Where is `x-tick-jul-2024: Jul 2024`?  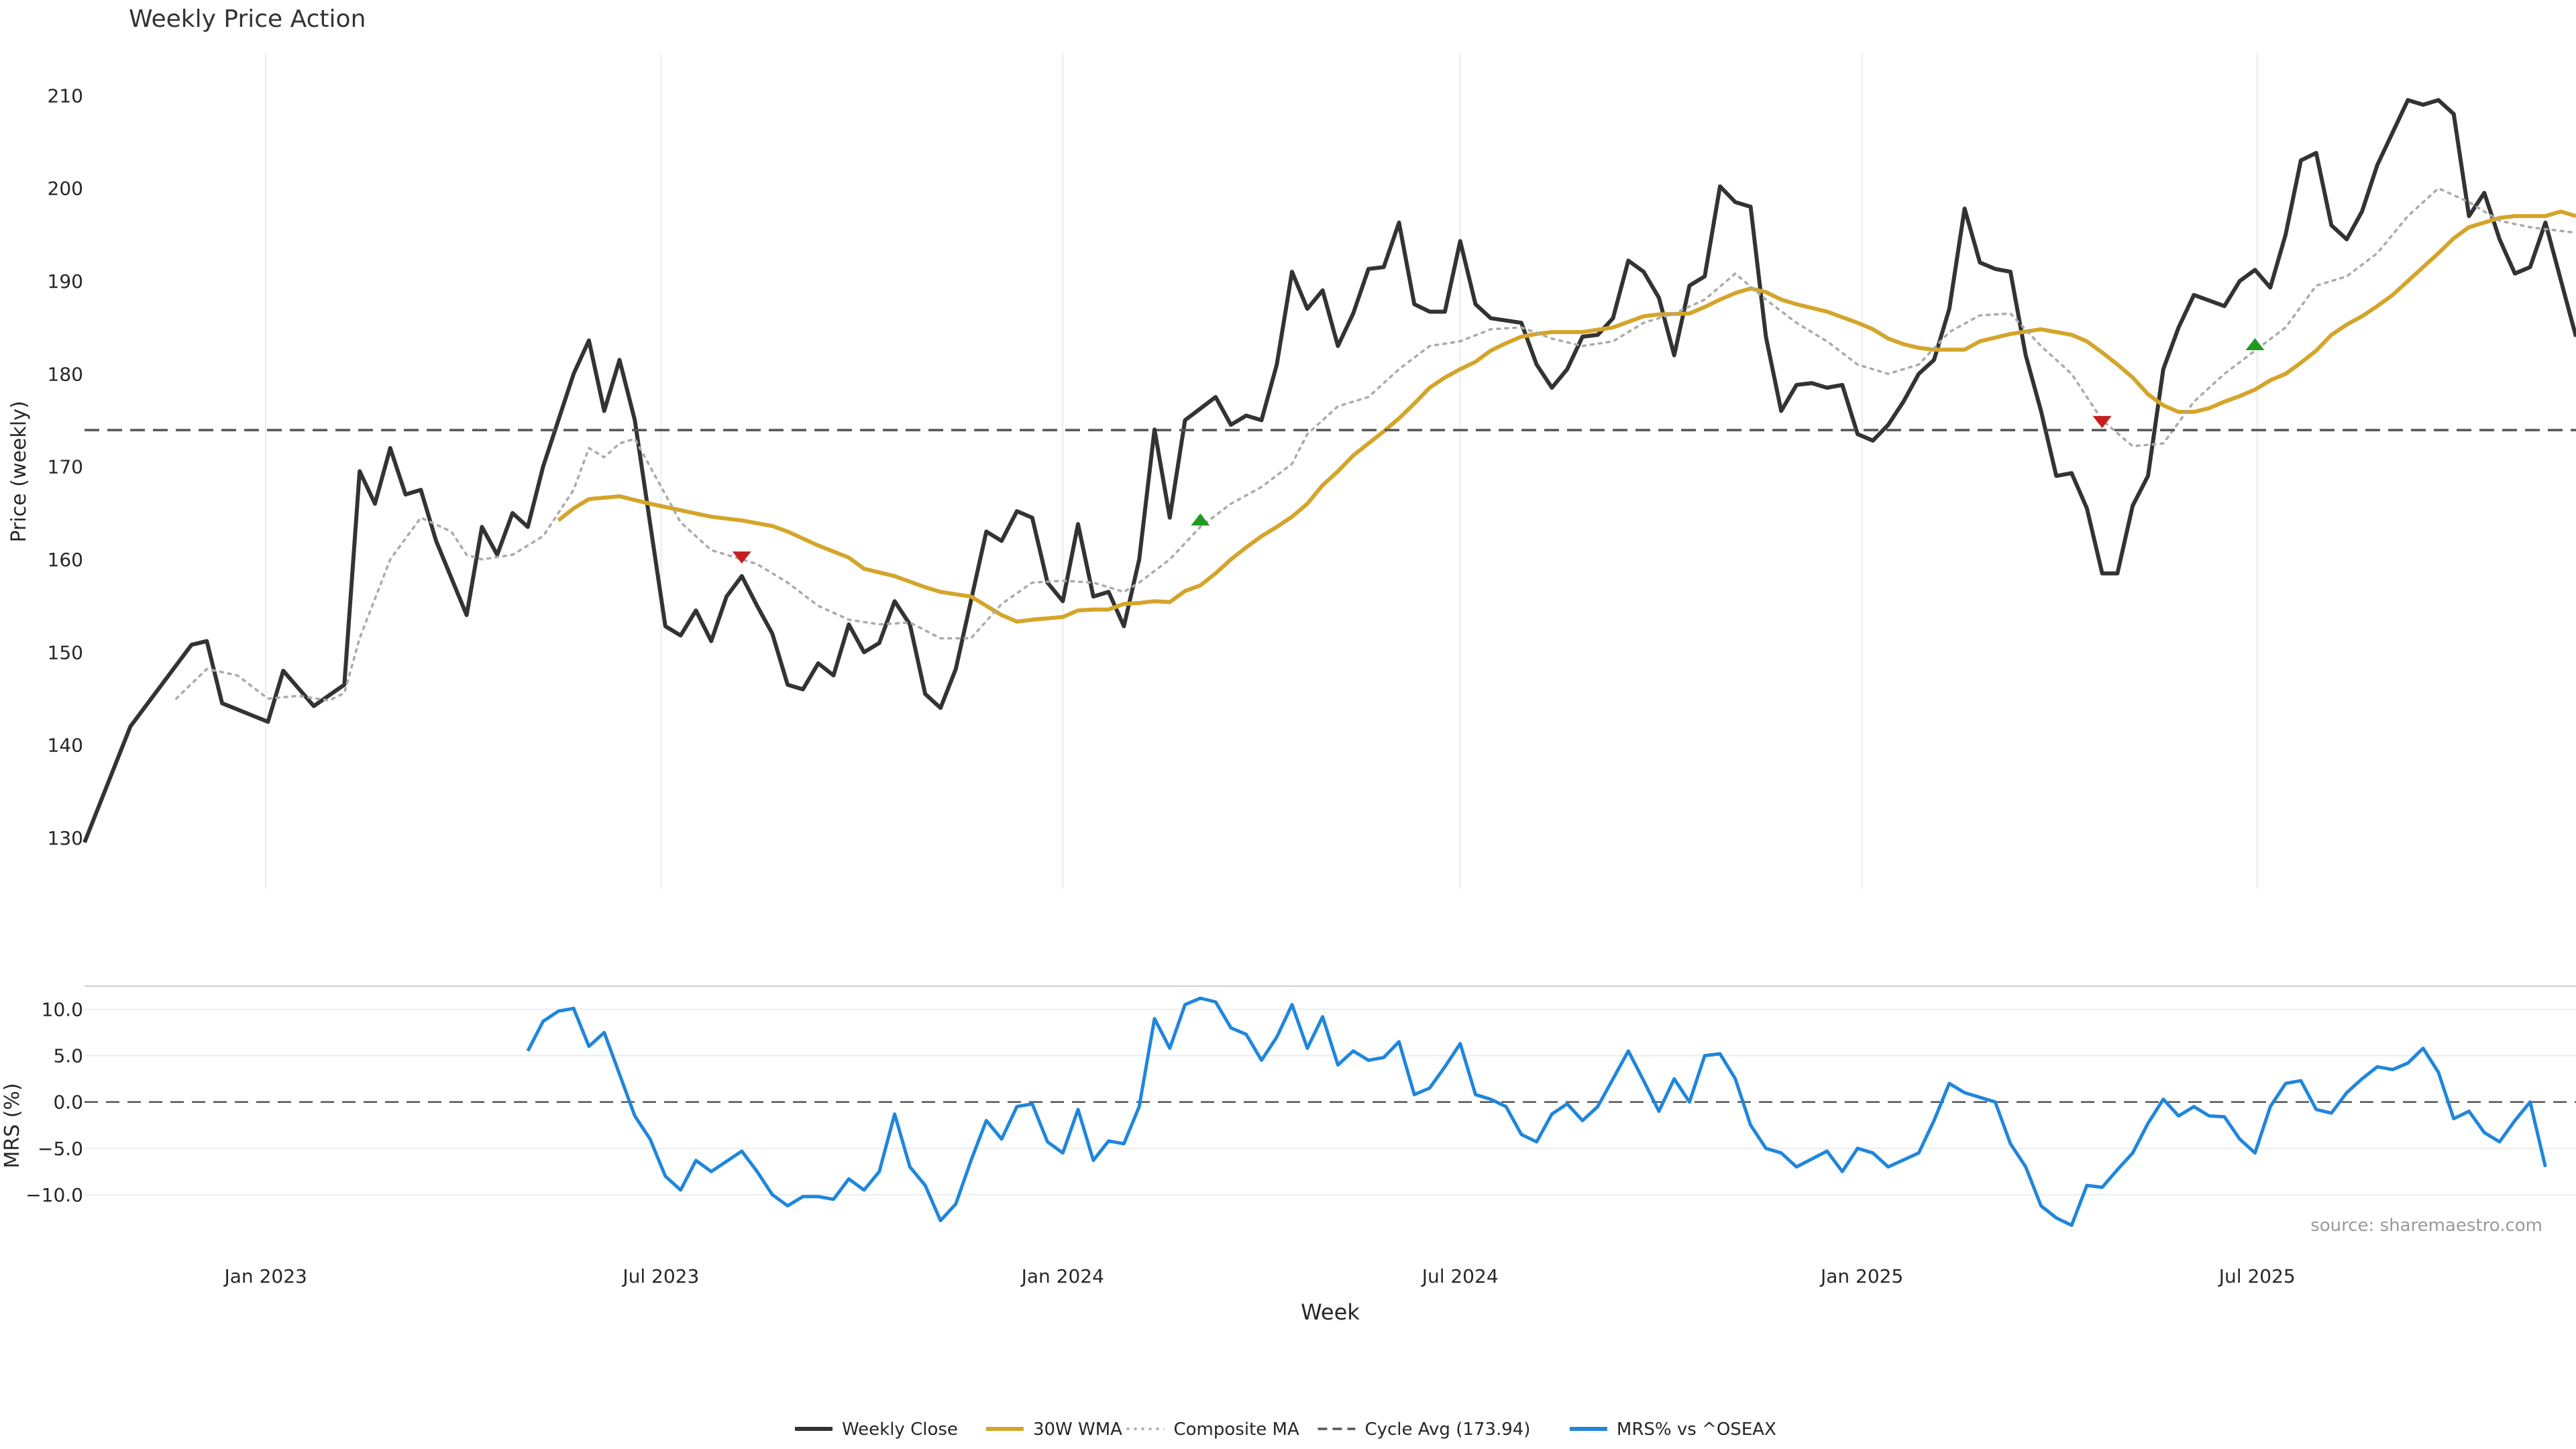
x-tick-jul-2024: Jul 2024 is located at coordinates (1460, 1276).